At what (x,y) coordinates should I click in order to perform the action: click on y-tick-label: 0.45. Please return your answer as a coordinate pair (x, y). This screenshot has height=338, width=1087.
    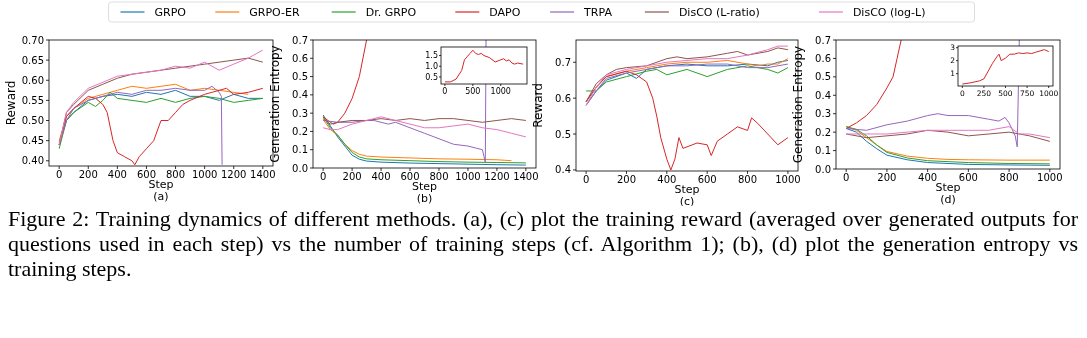
    Looking at the image, I should click on (32, 141).